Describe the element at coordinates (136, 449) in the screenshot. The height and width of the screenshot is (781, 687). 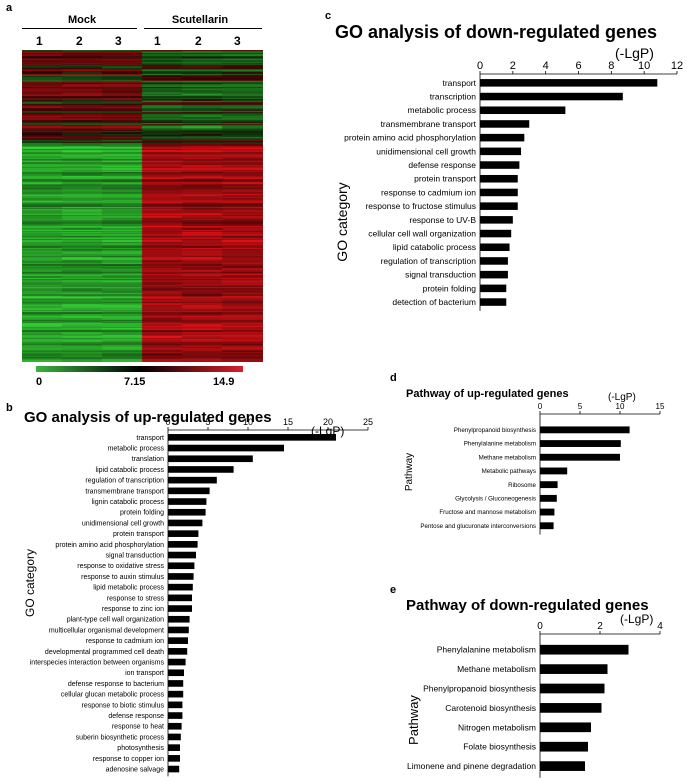
I see `category-label: metabolic process` at that location.